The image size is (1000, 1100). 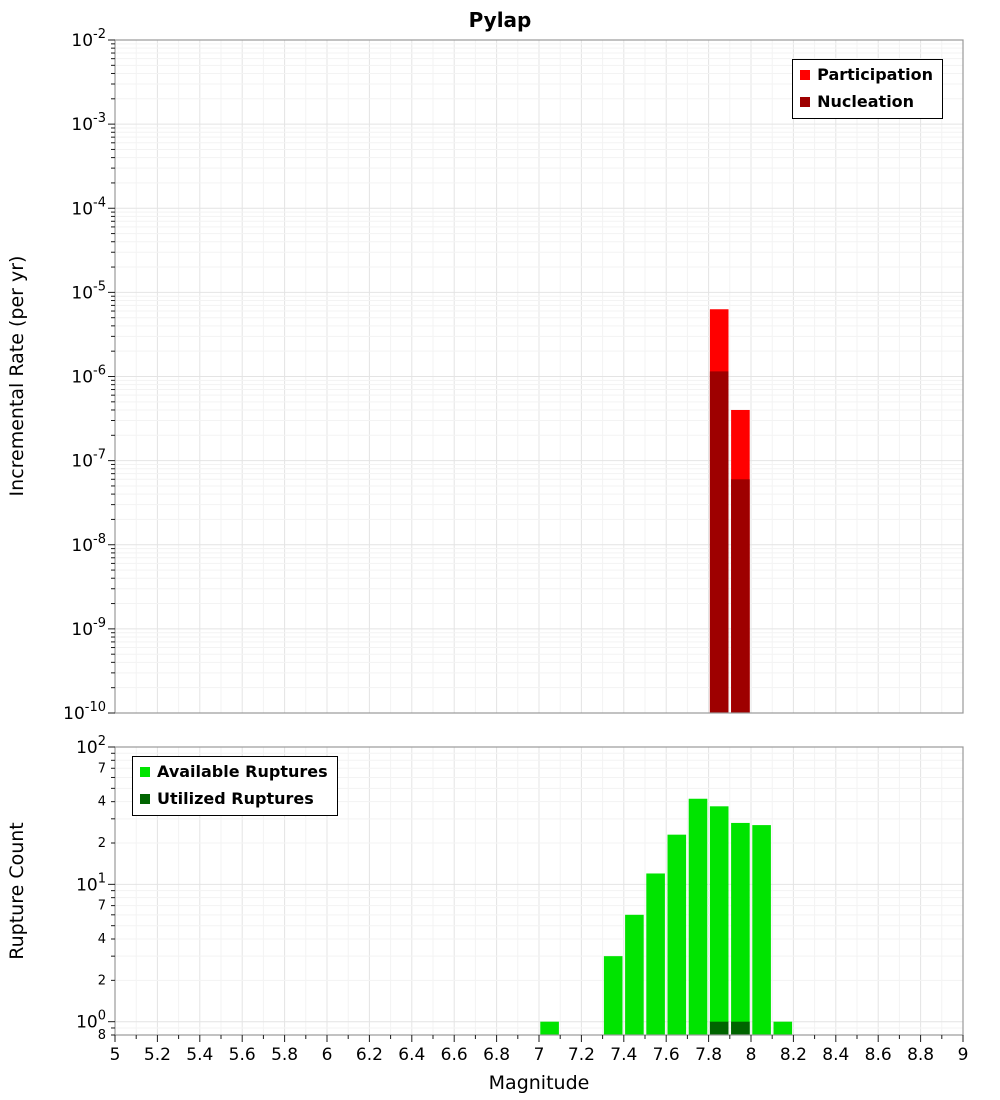 I want to click on legend-label-nucleation: Nucleation, so click(x=866, y=101).